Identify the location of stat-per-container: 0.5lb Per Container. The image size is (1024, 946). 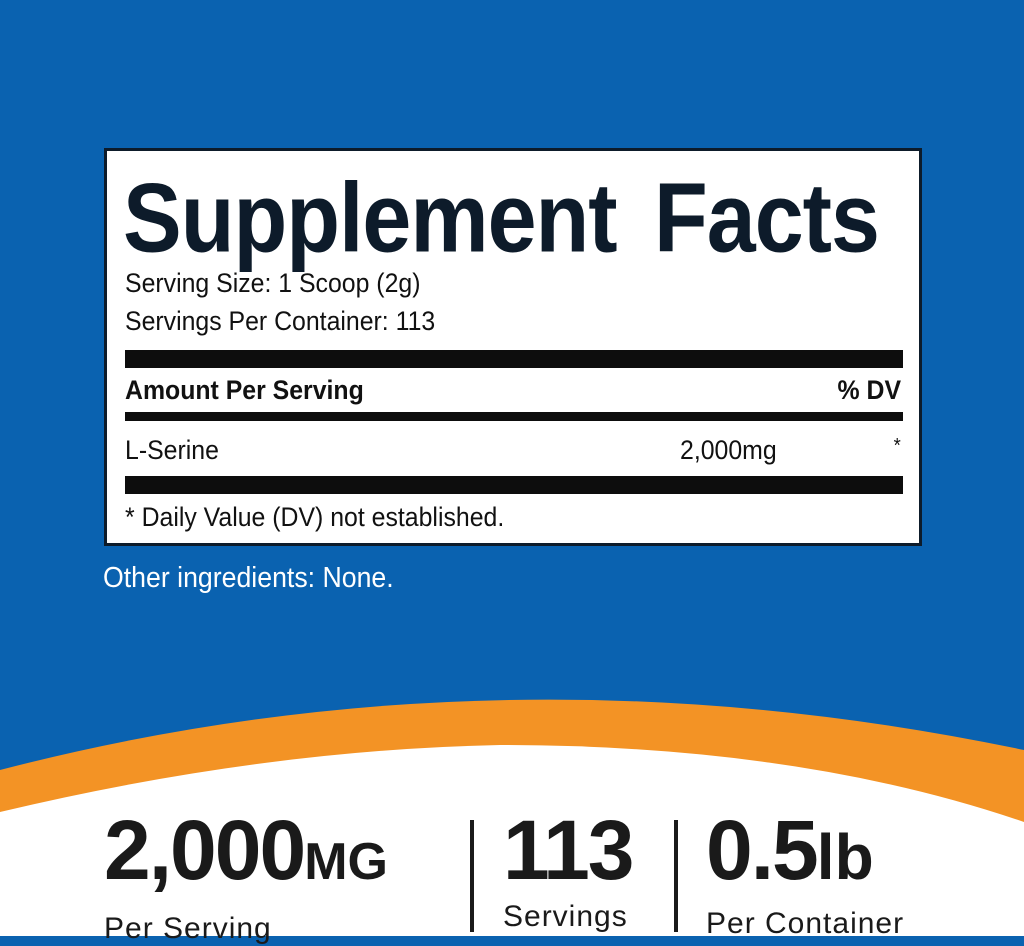
(805, 874).